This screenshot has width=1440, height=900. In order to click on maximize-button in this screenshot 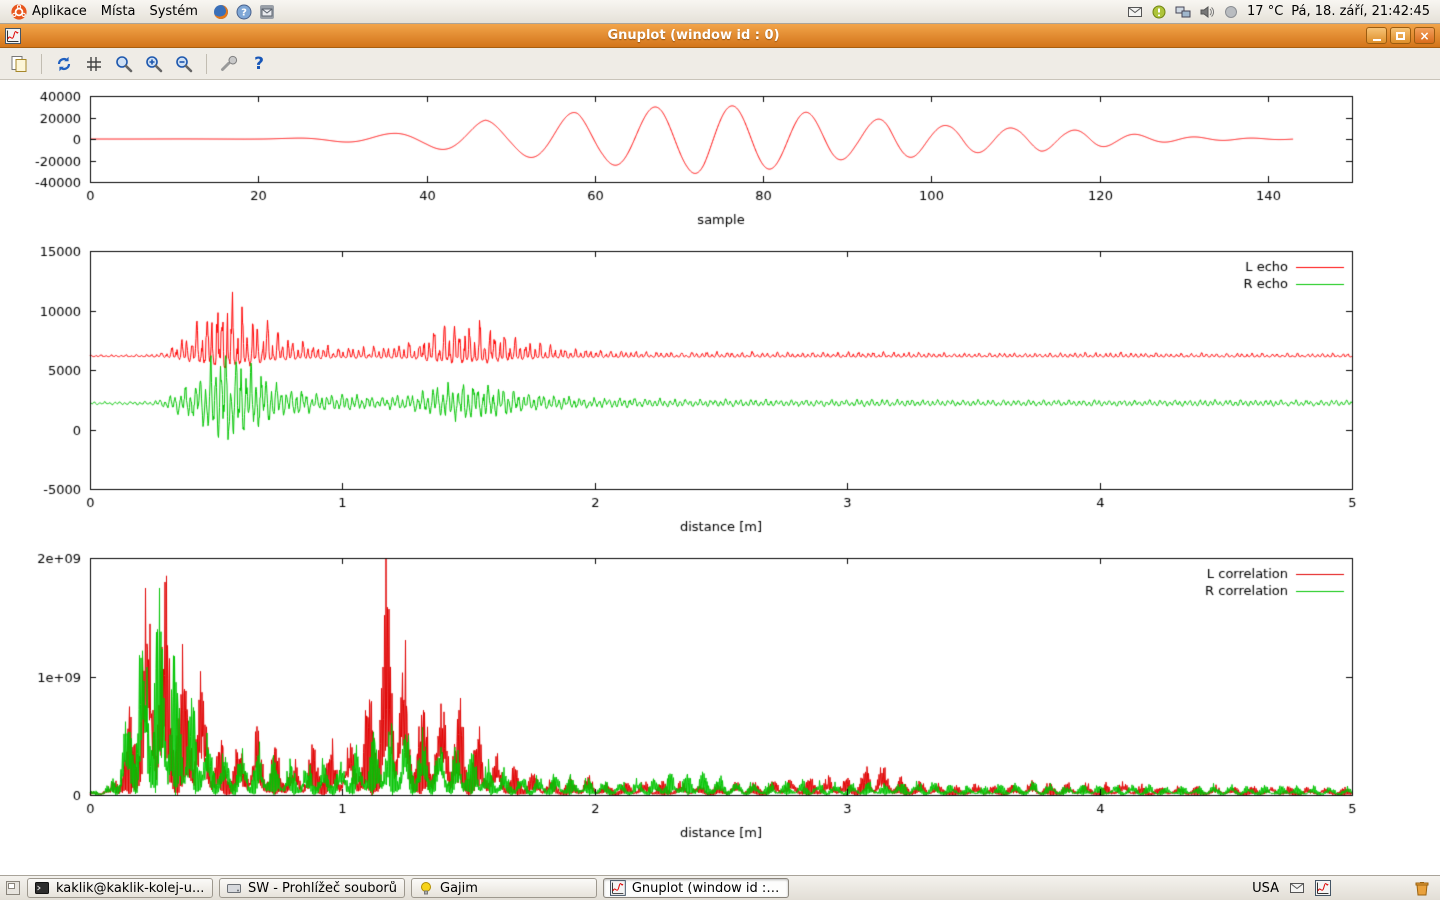, I will do `click(1400, 35)`.